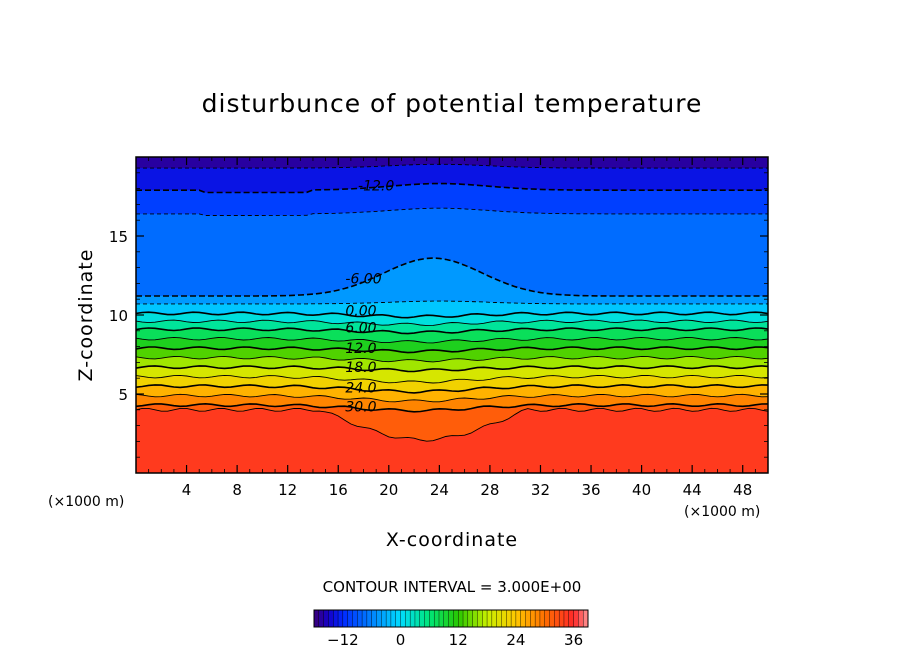 The image size is (904, 654). I want to click on contour-label: 30.0, so click(360, 408).